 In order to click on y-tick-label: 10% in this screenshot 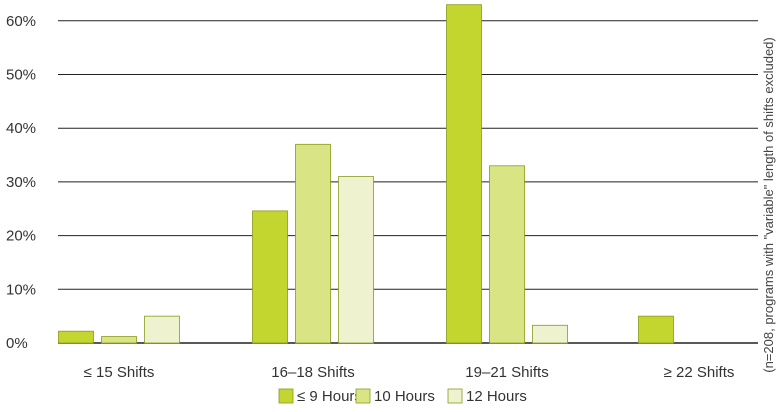, I will do `click(21, 289)`.